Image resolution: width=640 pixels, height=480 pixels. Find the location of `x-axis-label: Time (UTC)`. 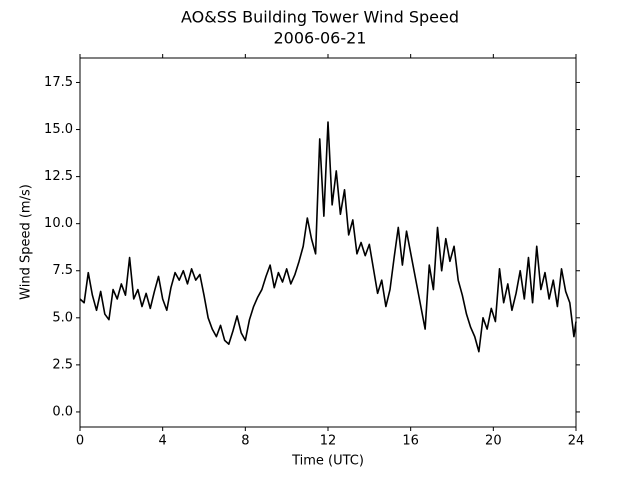

x-axis-label: Time (UTC) is located at coordinates (327, 461).